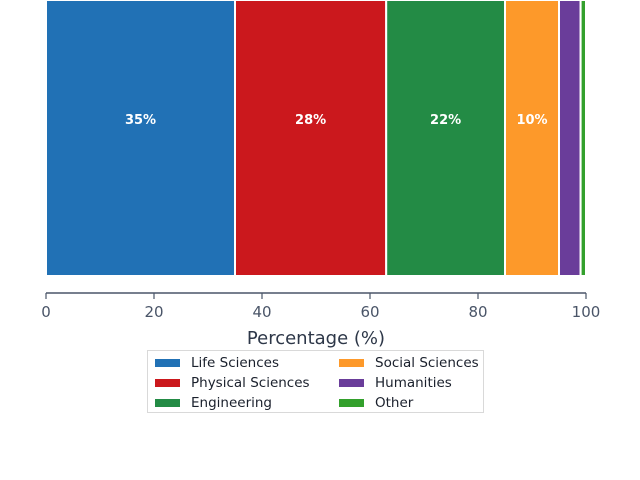 This screenshot has width=640, height=480. I want to click on legend-item-humanities: Humanities, so click(414, 383).